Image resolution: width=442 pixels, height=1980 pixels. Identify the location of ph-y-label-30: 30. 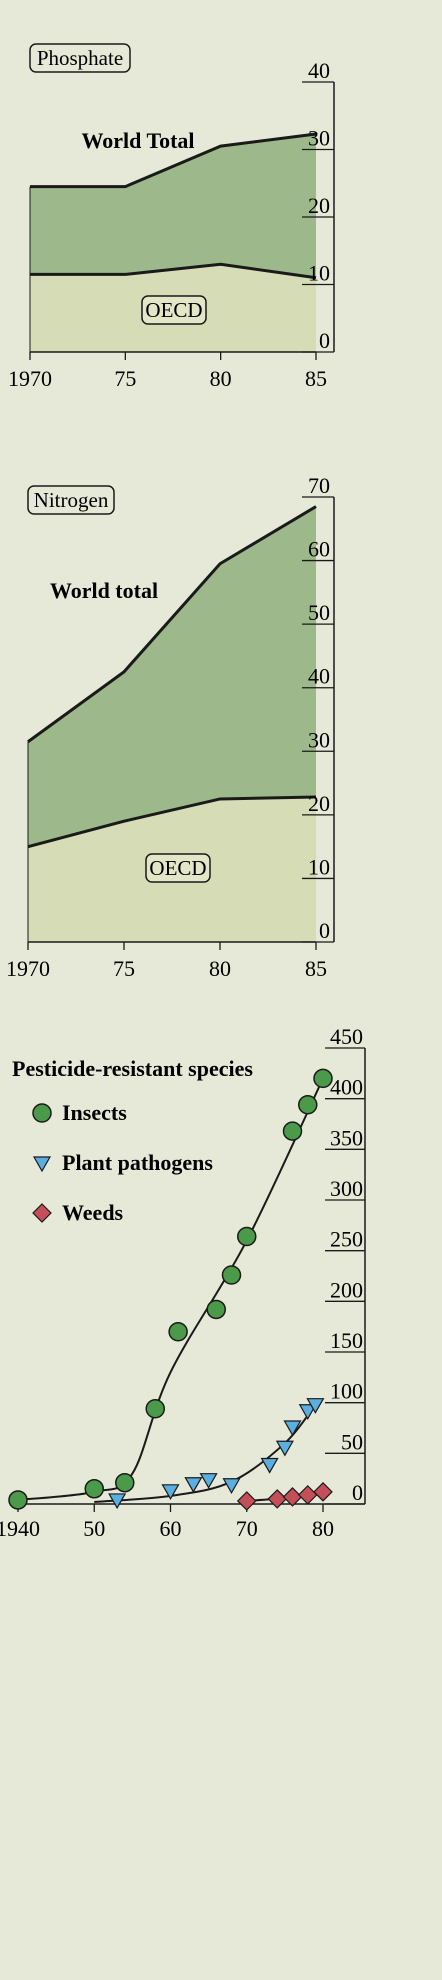
(319, 138).